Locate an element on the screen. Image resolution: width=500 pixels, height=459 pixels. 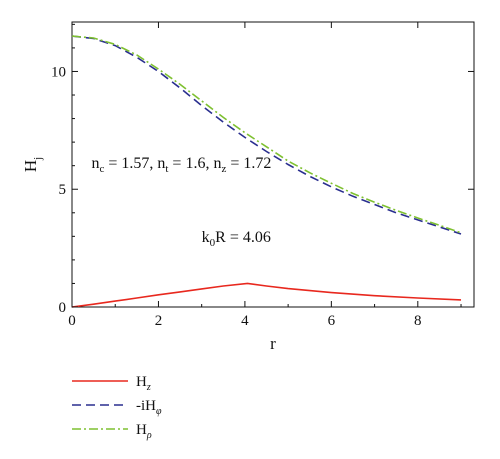
annotation-k0r: k0R = 4.06 is located at coordinates (236, 239).